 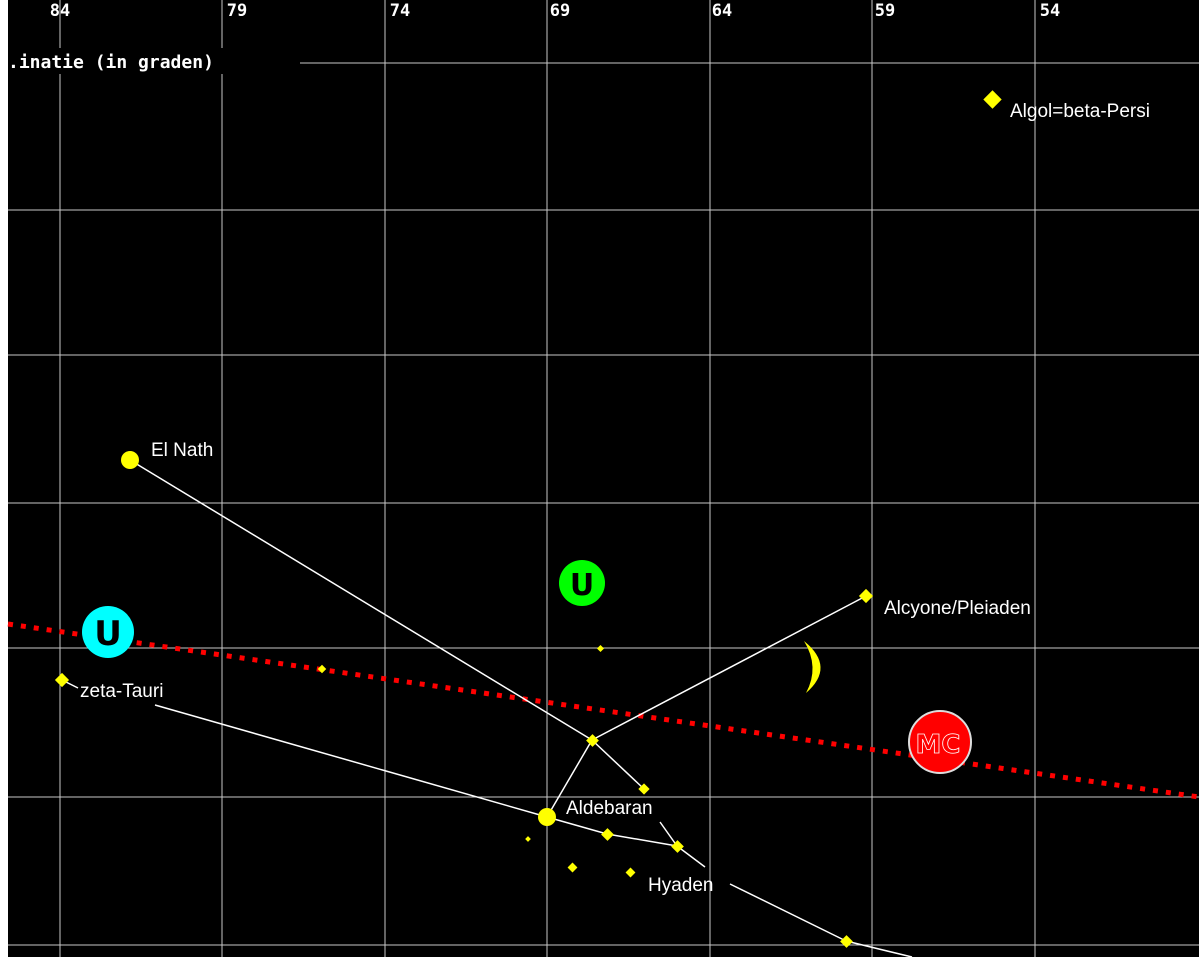 I want to click on star-label-aldebaran: Aldebaran, so click(x=609, y=808).